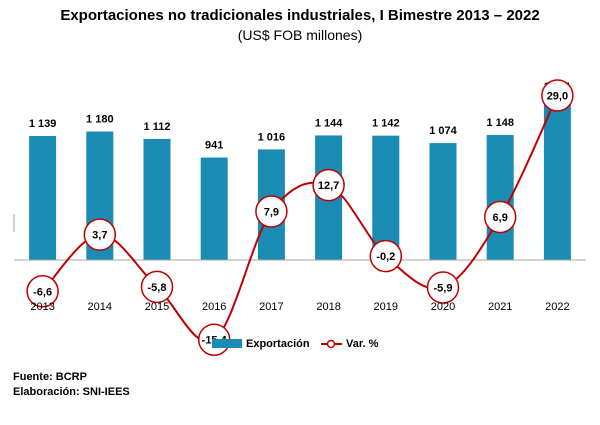 This screenshot has height=425, width=600. Describe the element at coordinates (500, 197) in the screenshot. I see `bar-2021` at that location.